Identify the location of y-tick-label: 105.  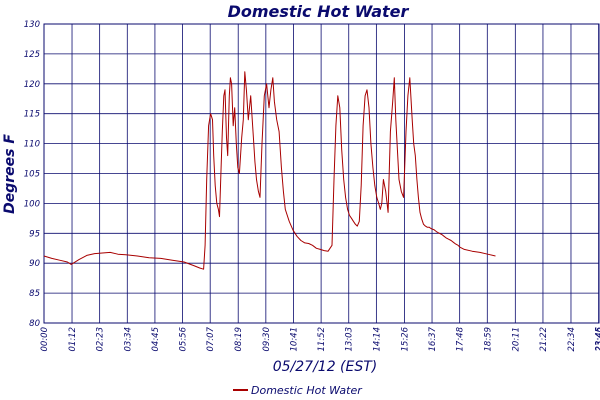
(32, 175).